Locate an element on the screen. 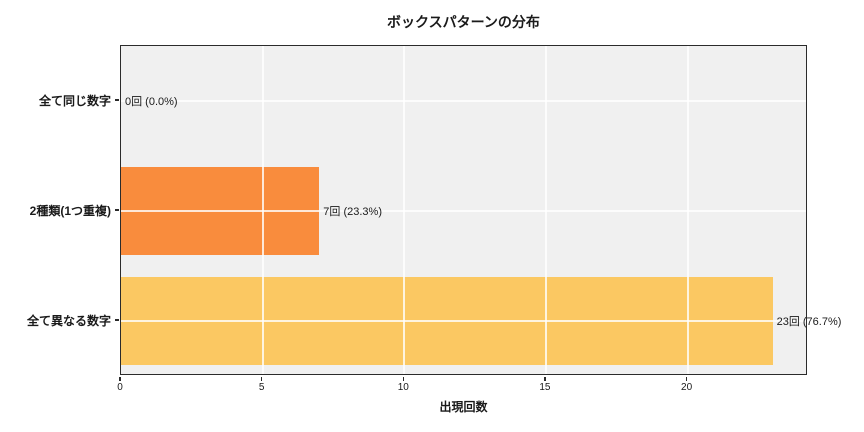  x-tick-label: 0 is located at coordinates (120, 387).